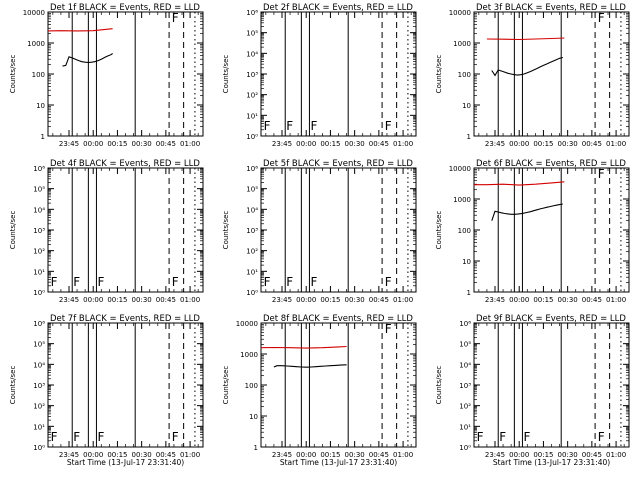  What do you see at coordinates (125, 8) in the screenshot?
I see `panel-title: Det 1f BLACK = Events, RED = LLD` at bounding box center [125, 8].